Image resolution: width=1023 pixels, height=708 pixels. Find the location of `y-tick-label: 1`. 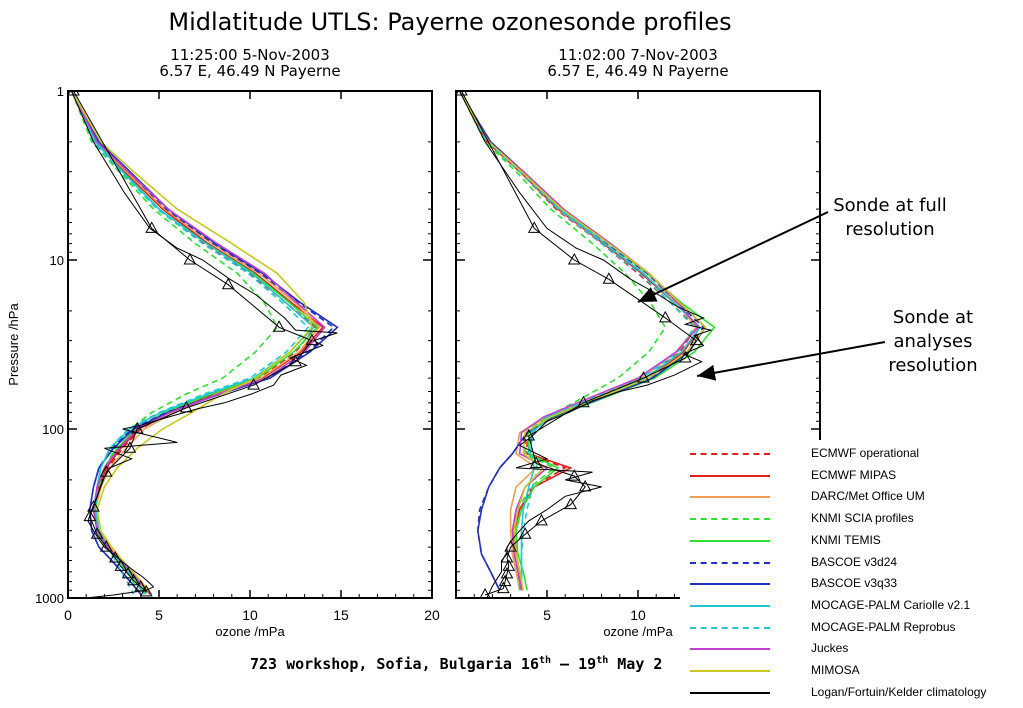

y-tick-label: 1 is located at coordinates (60, 91).